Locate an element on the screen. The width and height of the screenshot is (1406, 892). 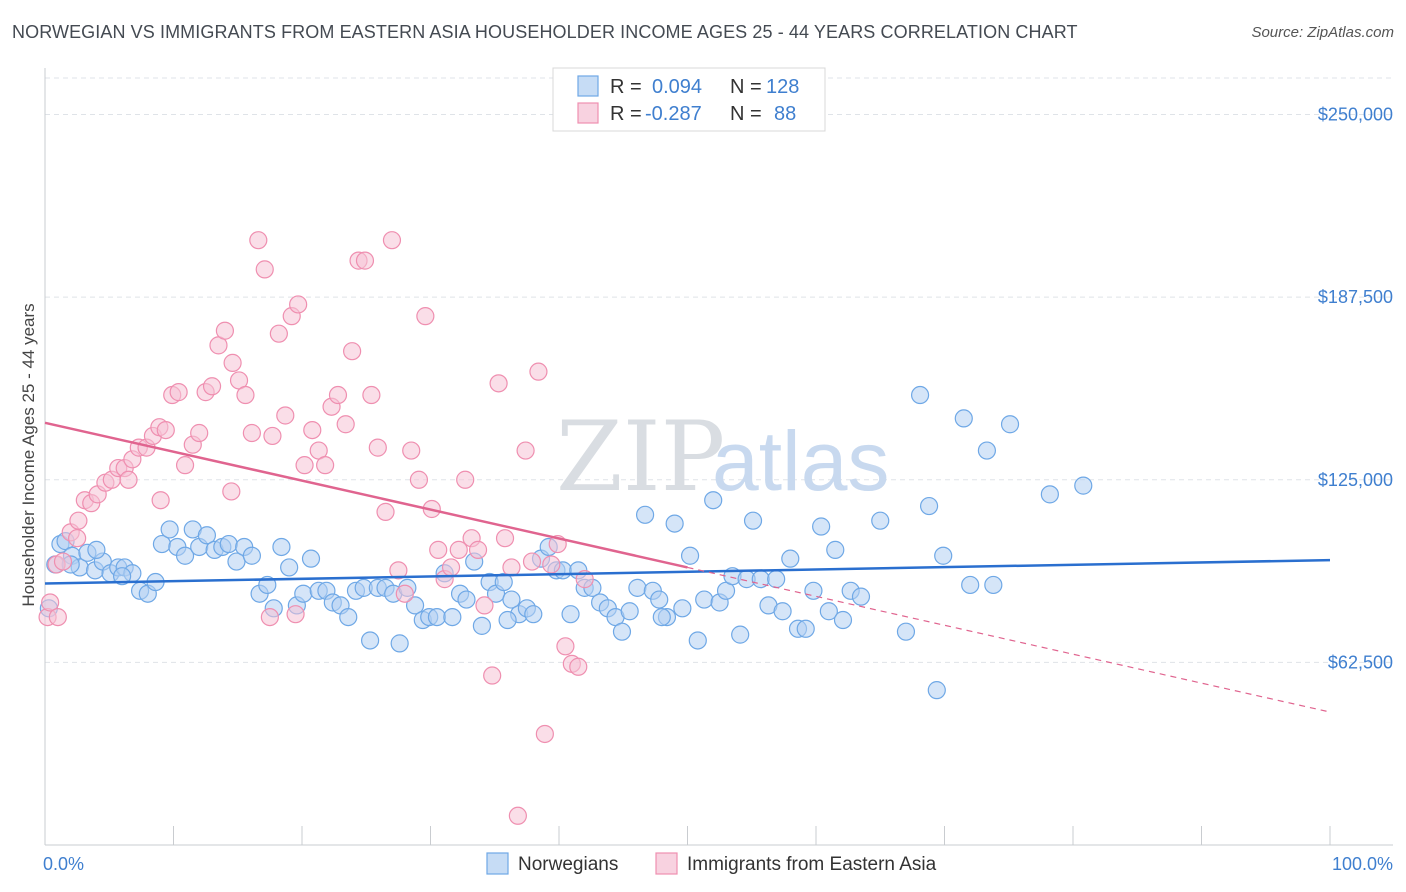
legend-swatch-immigrants is located at coordinates (588, 113).